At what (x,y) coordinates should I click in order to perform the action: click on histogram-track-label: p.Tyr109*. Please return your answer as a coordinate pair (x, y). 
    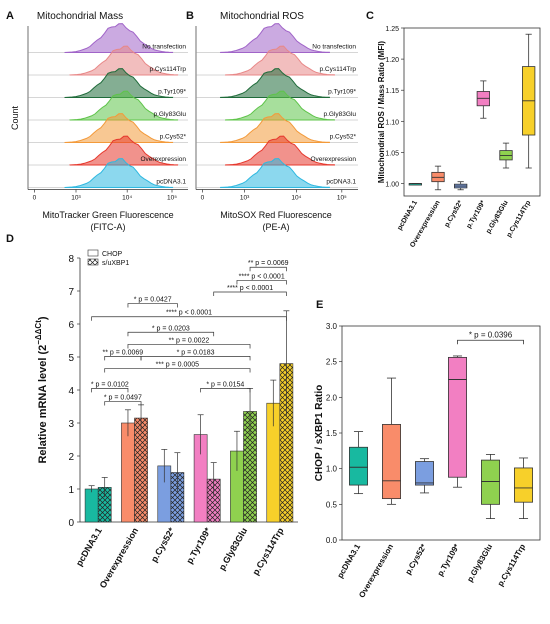
    Looking at the image, I should click on (172, 92).